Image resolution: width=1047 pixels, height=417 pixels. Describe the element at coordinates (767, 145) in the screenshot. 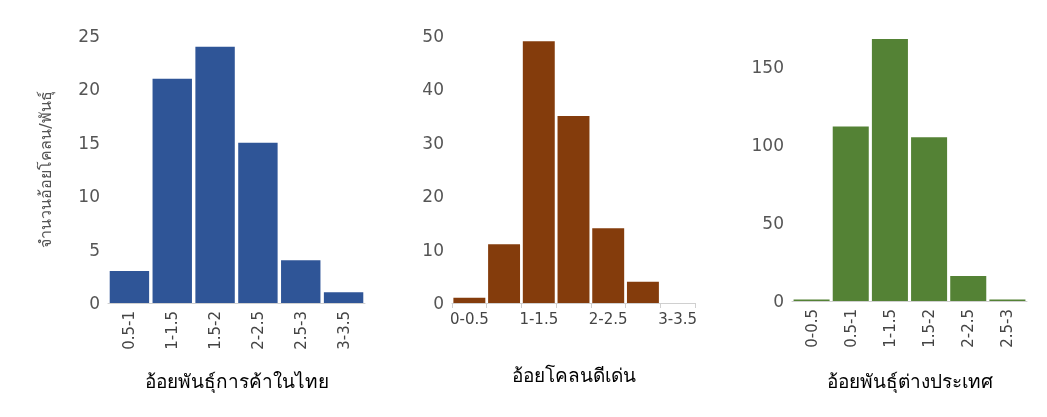

I see `y-tick-label: 100` at that location.